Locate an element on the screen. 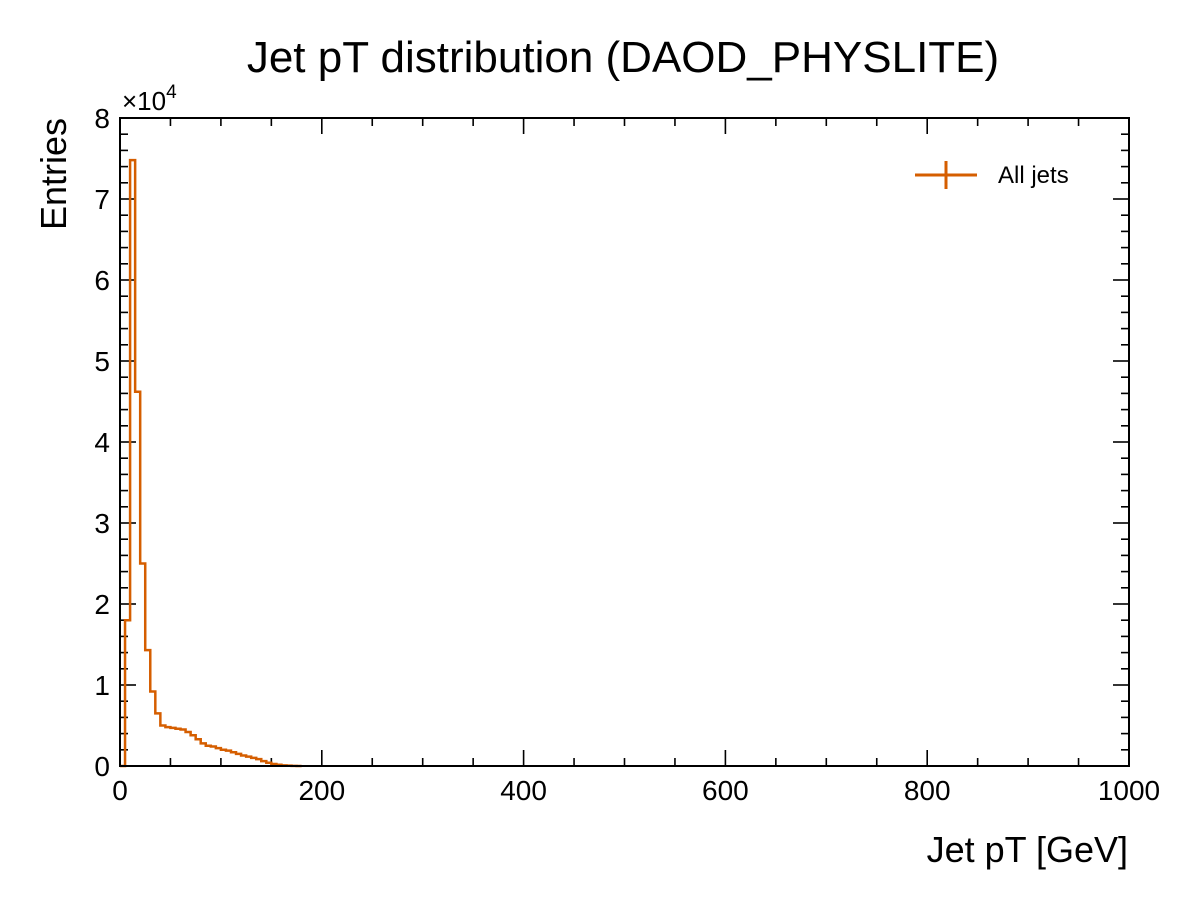 The image size is (1200, 900). x-tick-label: 0 is located at coordinates (120, 790).